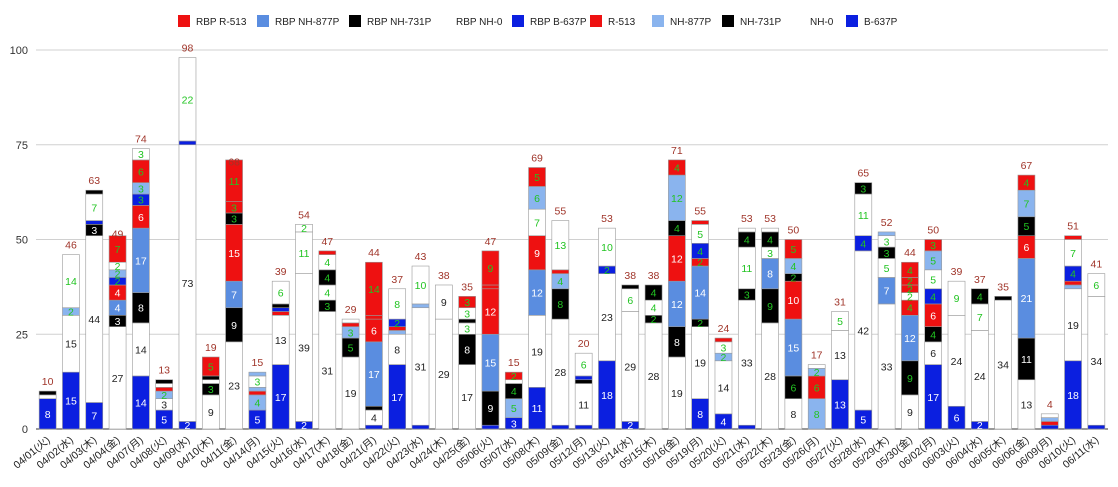 The width and height of the screenshot is (1118, 487). Describe the element at coordinates (584, 344) in the screenshot. I see `bar-total-label: 20` at that location.